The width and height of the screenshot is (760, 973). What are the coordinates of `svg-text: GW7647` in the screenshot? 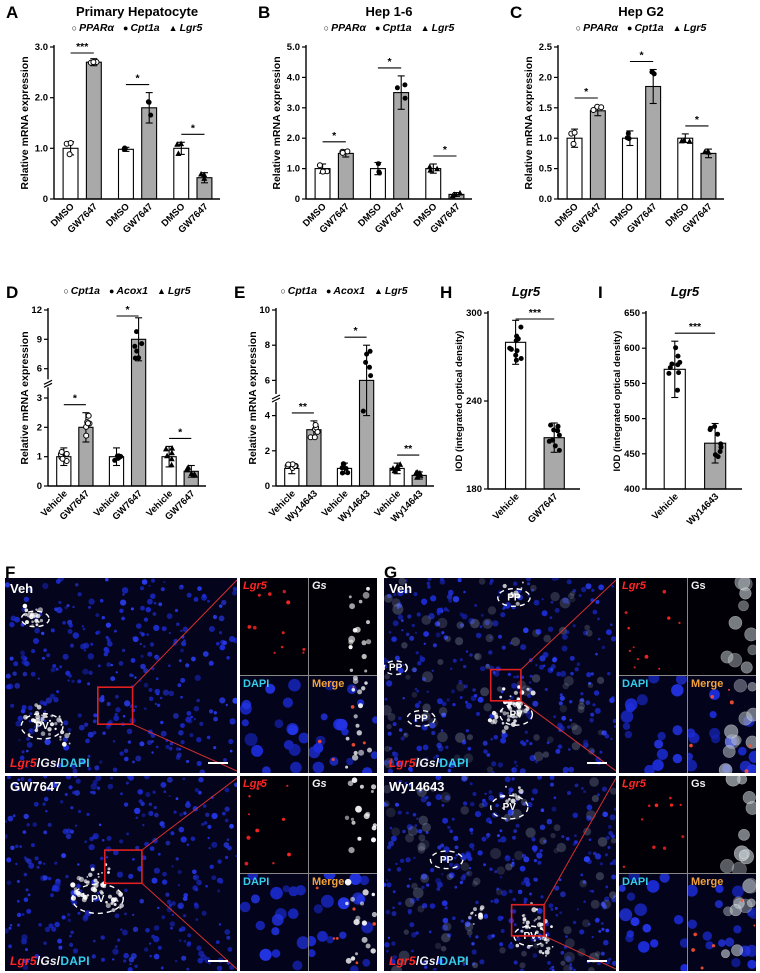 It's located at (543, 508).